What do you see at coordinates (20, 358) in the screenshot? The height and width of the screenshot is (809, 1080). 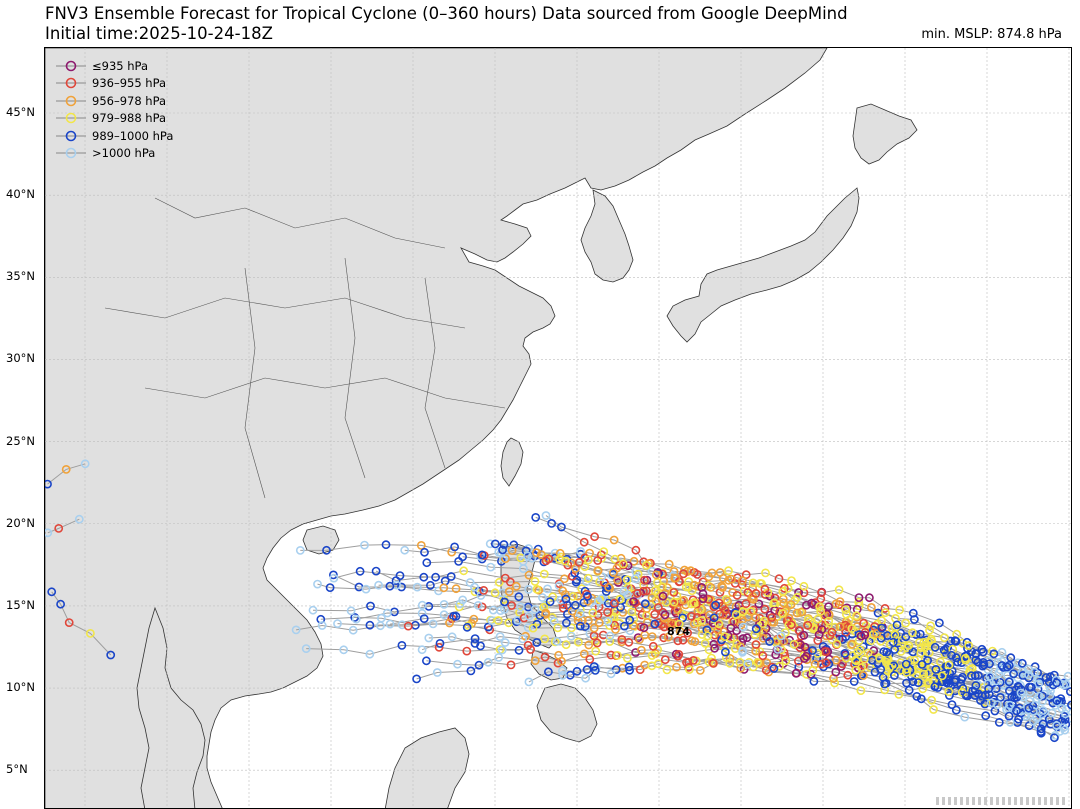 I see `lat-tick-label: 30°N` at bounding box center [20, 358].